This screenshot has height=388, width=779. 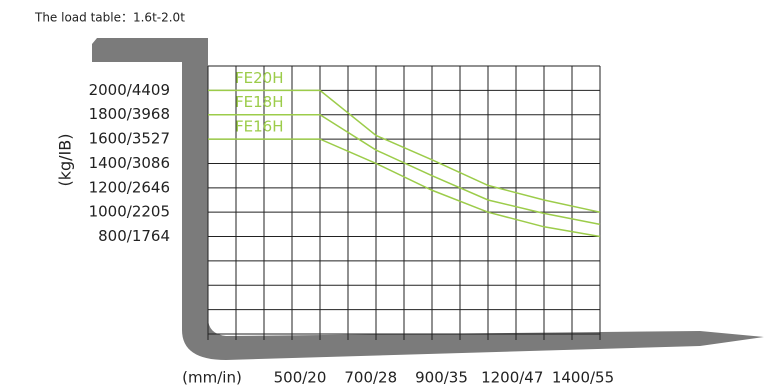 What do you see at coordinates (300, 378) in the screenshot?
I see `x-tick-label: 500/20` at bounding box center [300, 378].